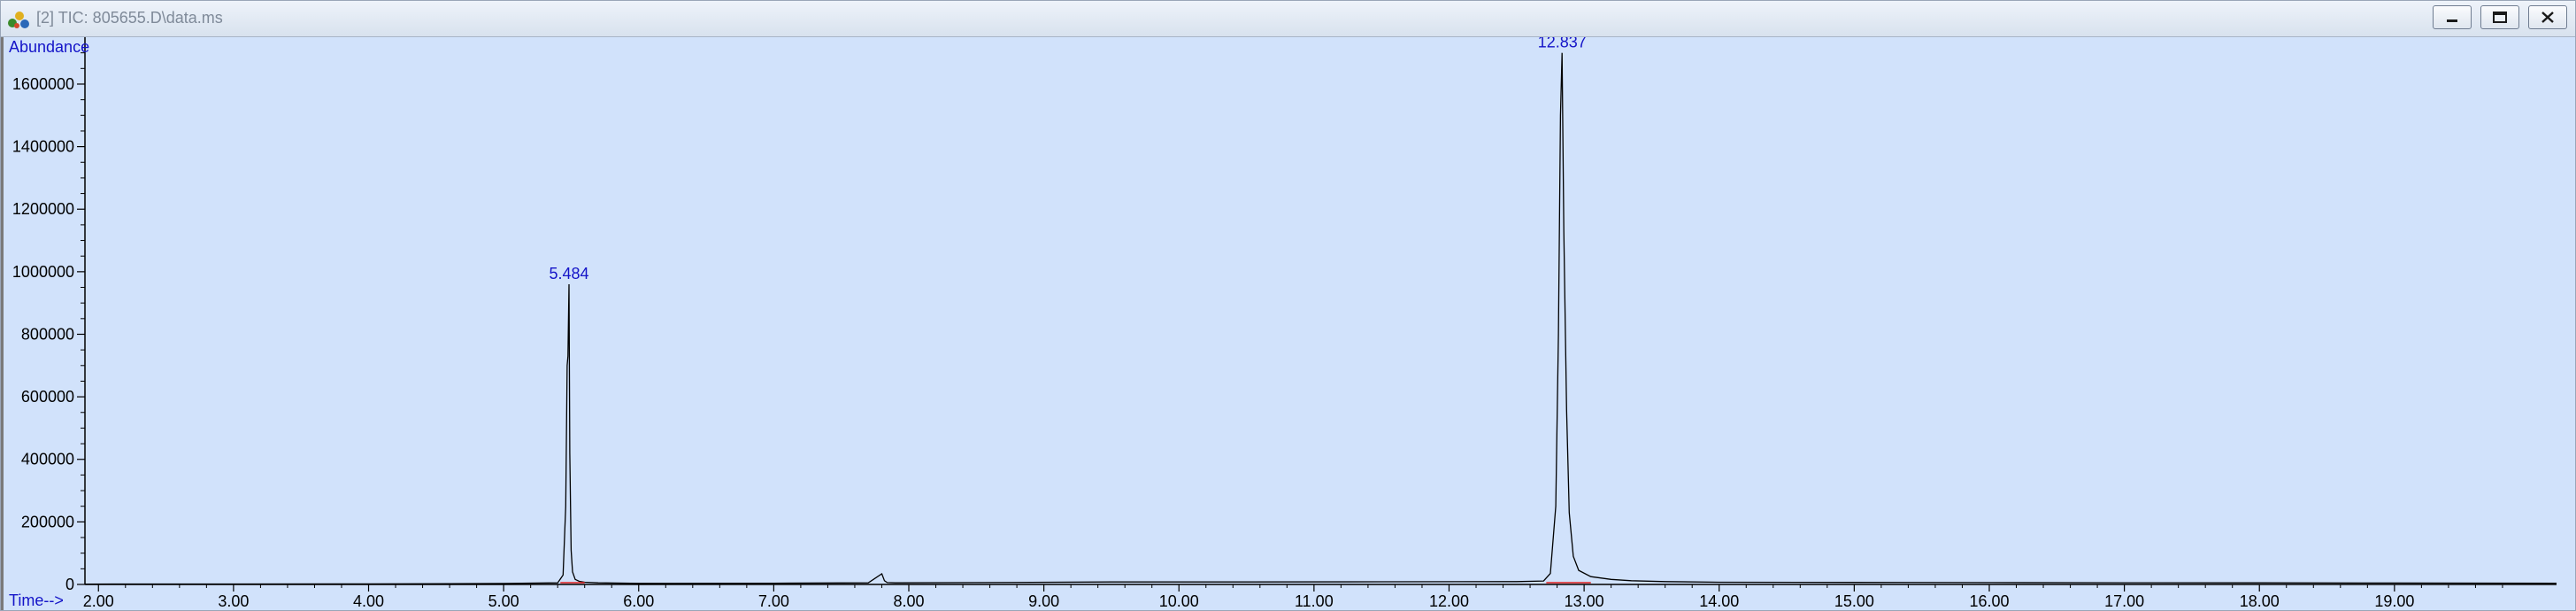  What do you see at coordinates (47, 459) in the screenshot?
I see `y-tick-label: 400000` at bounding box center [47, 459].